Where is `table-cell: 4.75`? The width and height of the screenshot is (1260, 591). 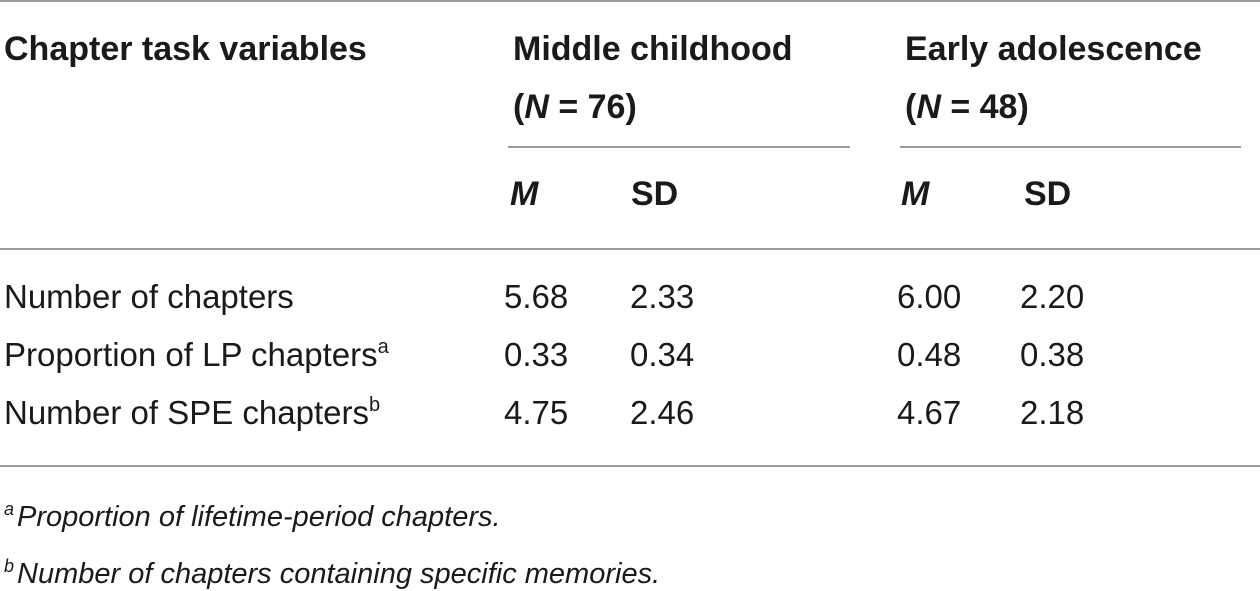 table-cell: 4.75 is located at coordinates (536, 412).